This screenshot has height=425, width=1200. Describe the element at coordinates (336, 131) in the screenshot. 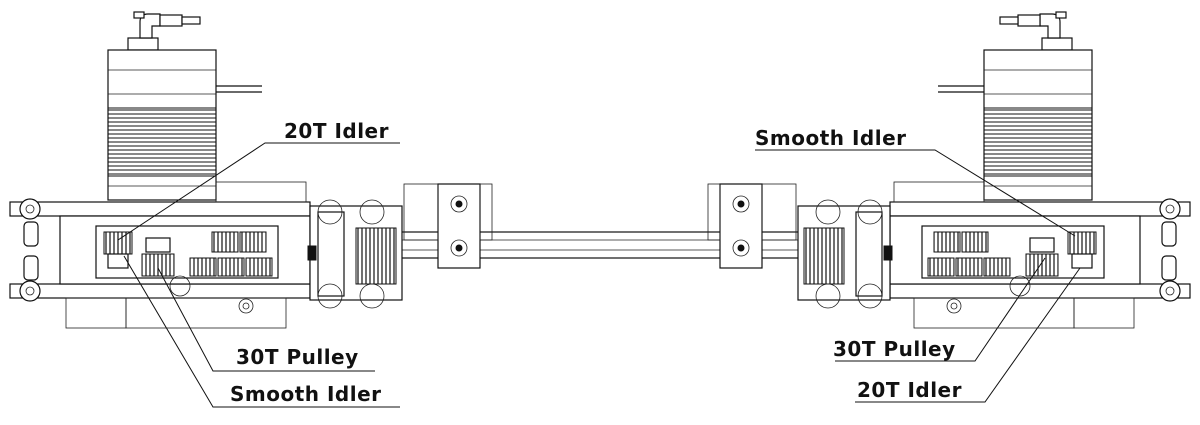

I see `label-20t-idler-left: 20T Idler` at that location.